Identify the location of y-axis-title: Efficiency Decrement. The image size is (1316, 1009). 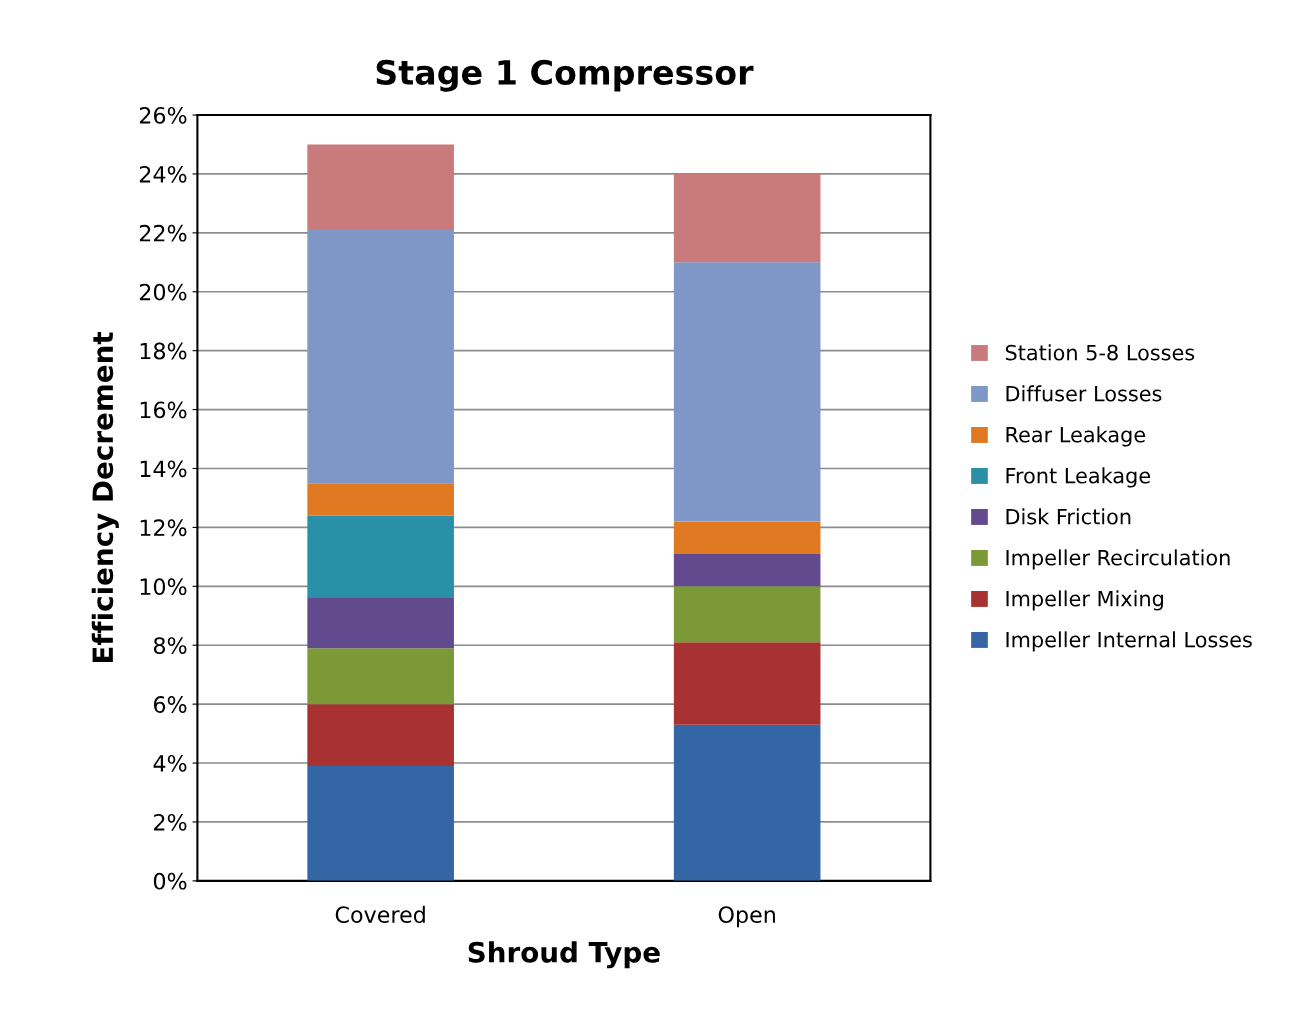
(105, 497).